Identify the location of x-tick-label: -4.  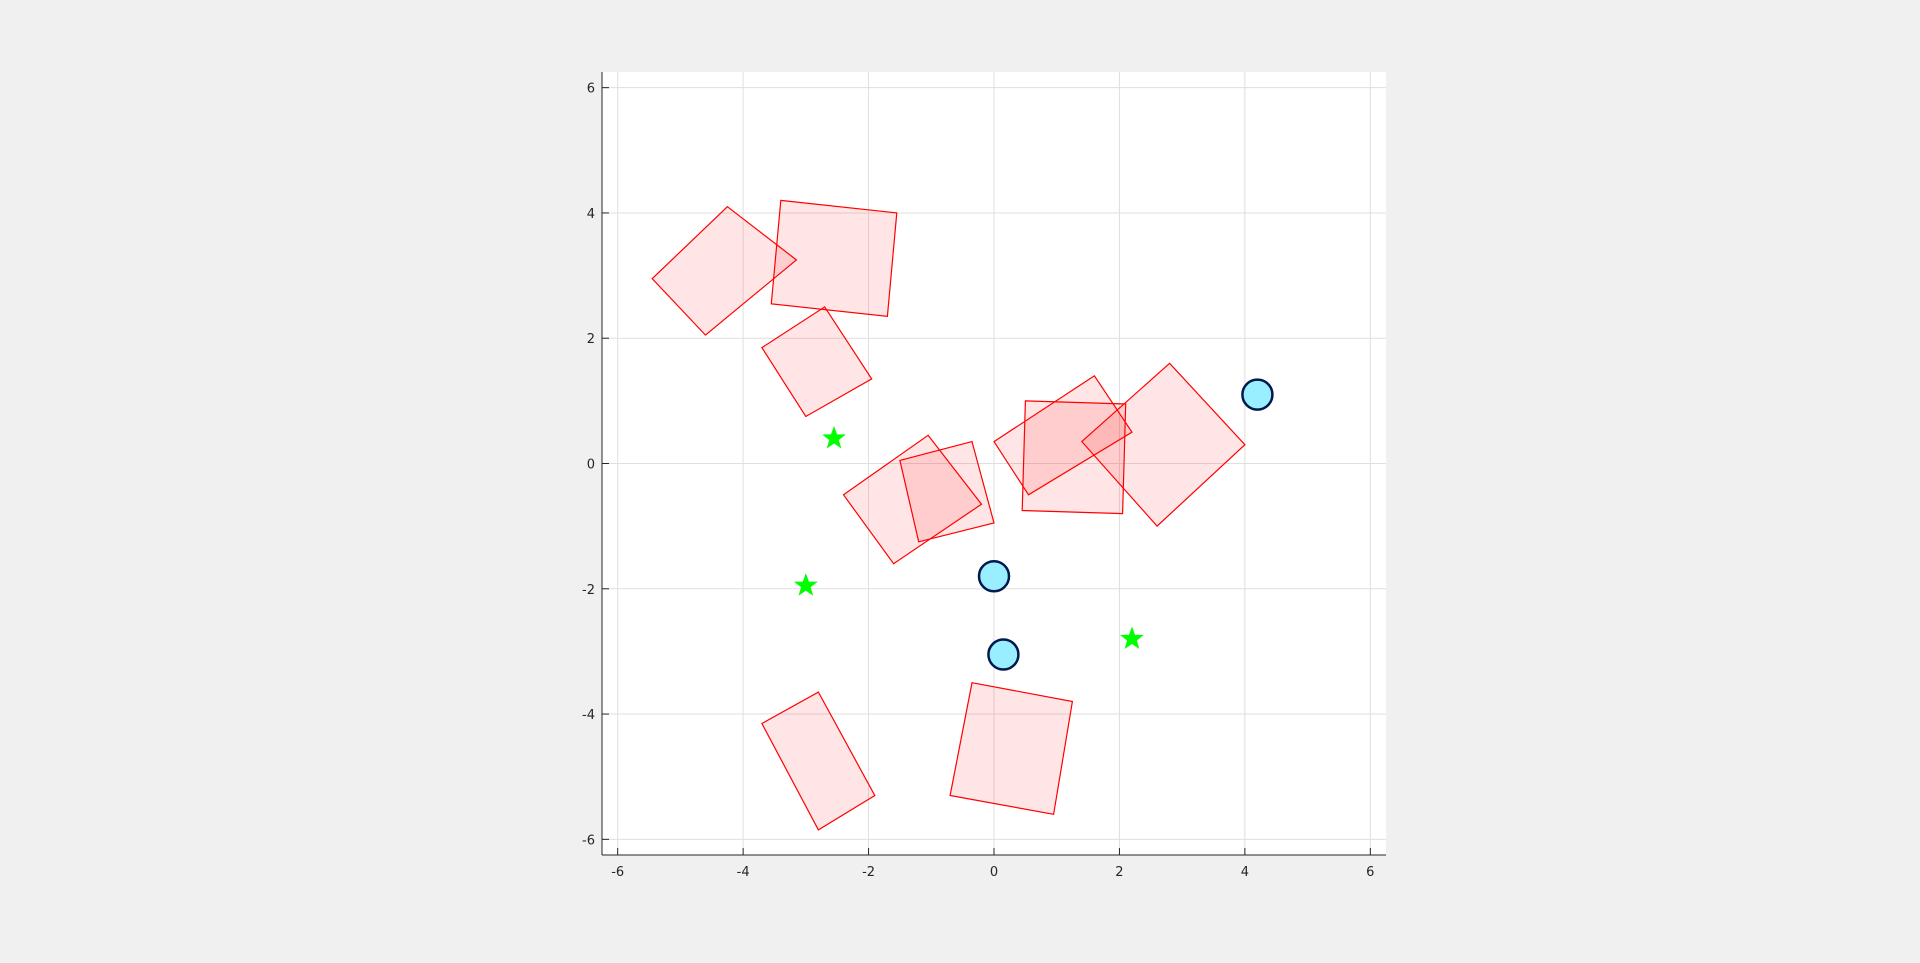
(743, 872).